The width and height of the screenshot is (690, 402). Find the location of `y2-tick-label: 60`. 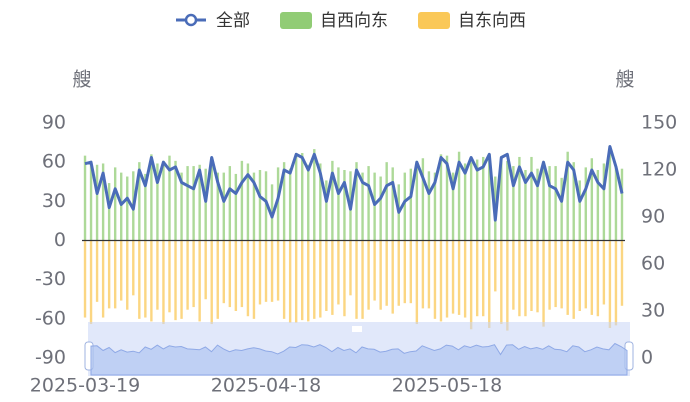

y2-tick-label: 60 is located at coordinates (653, 264).